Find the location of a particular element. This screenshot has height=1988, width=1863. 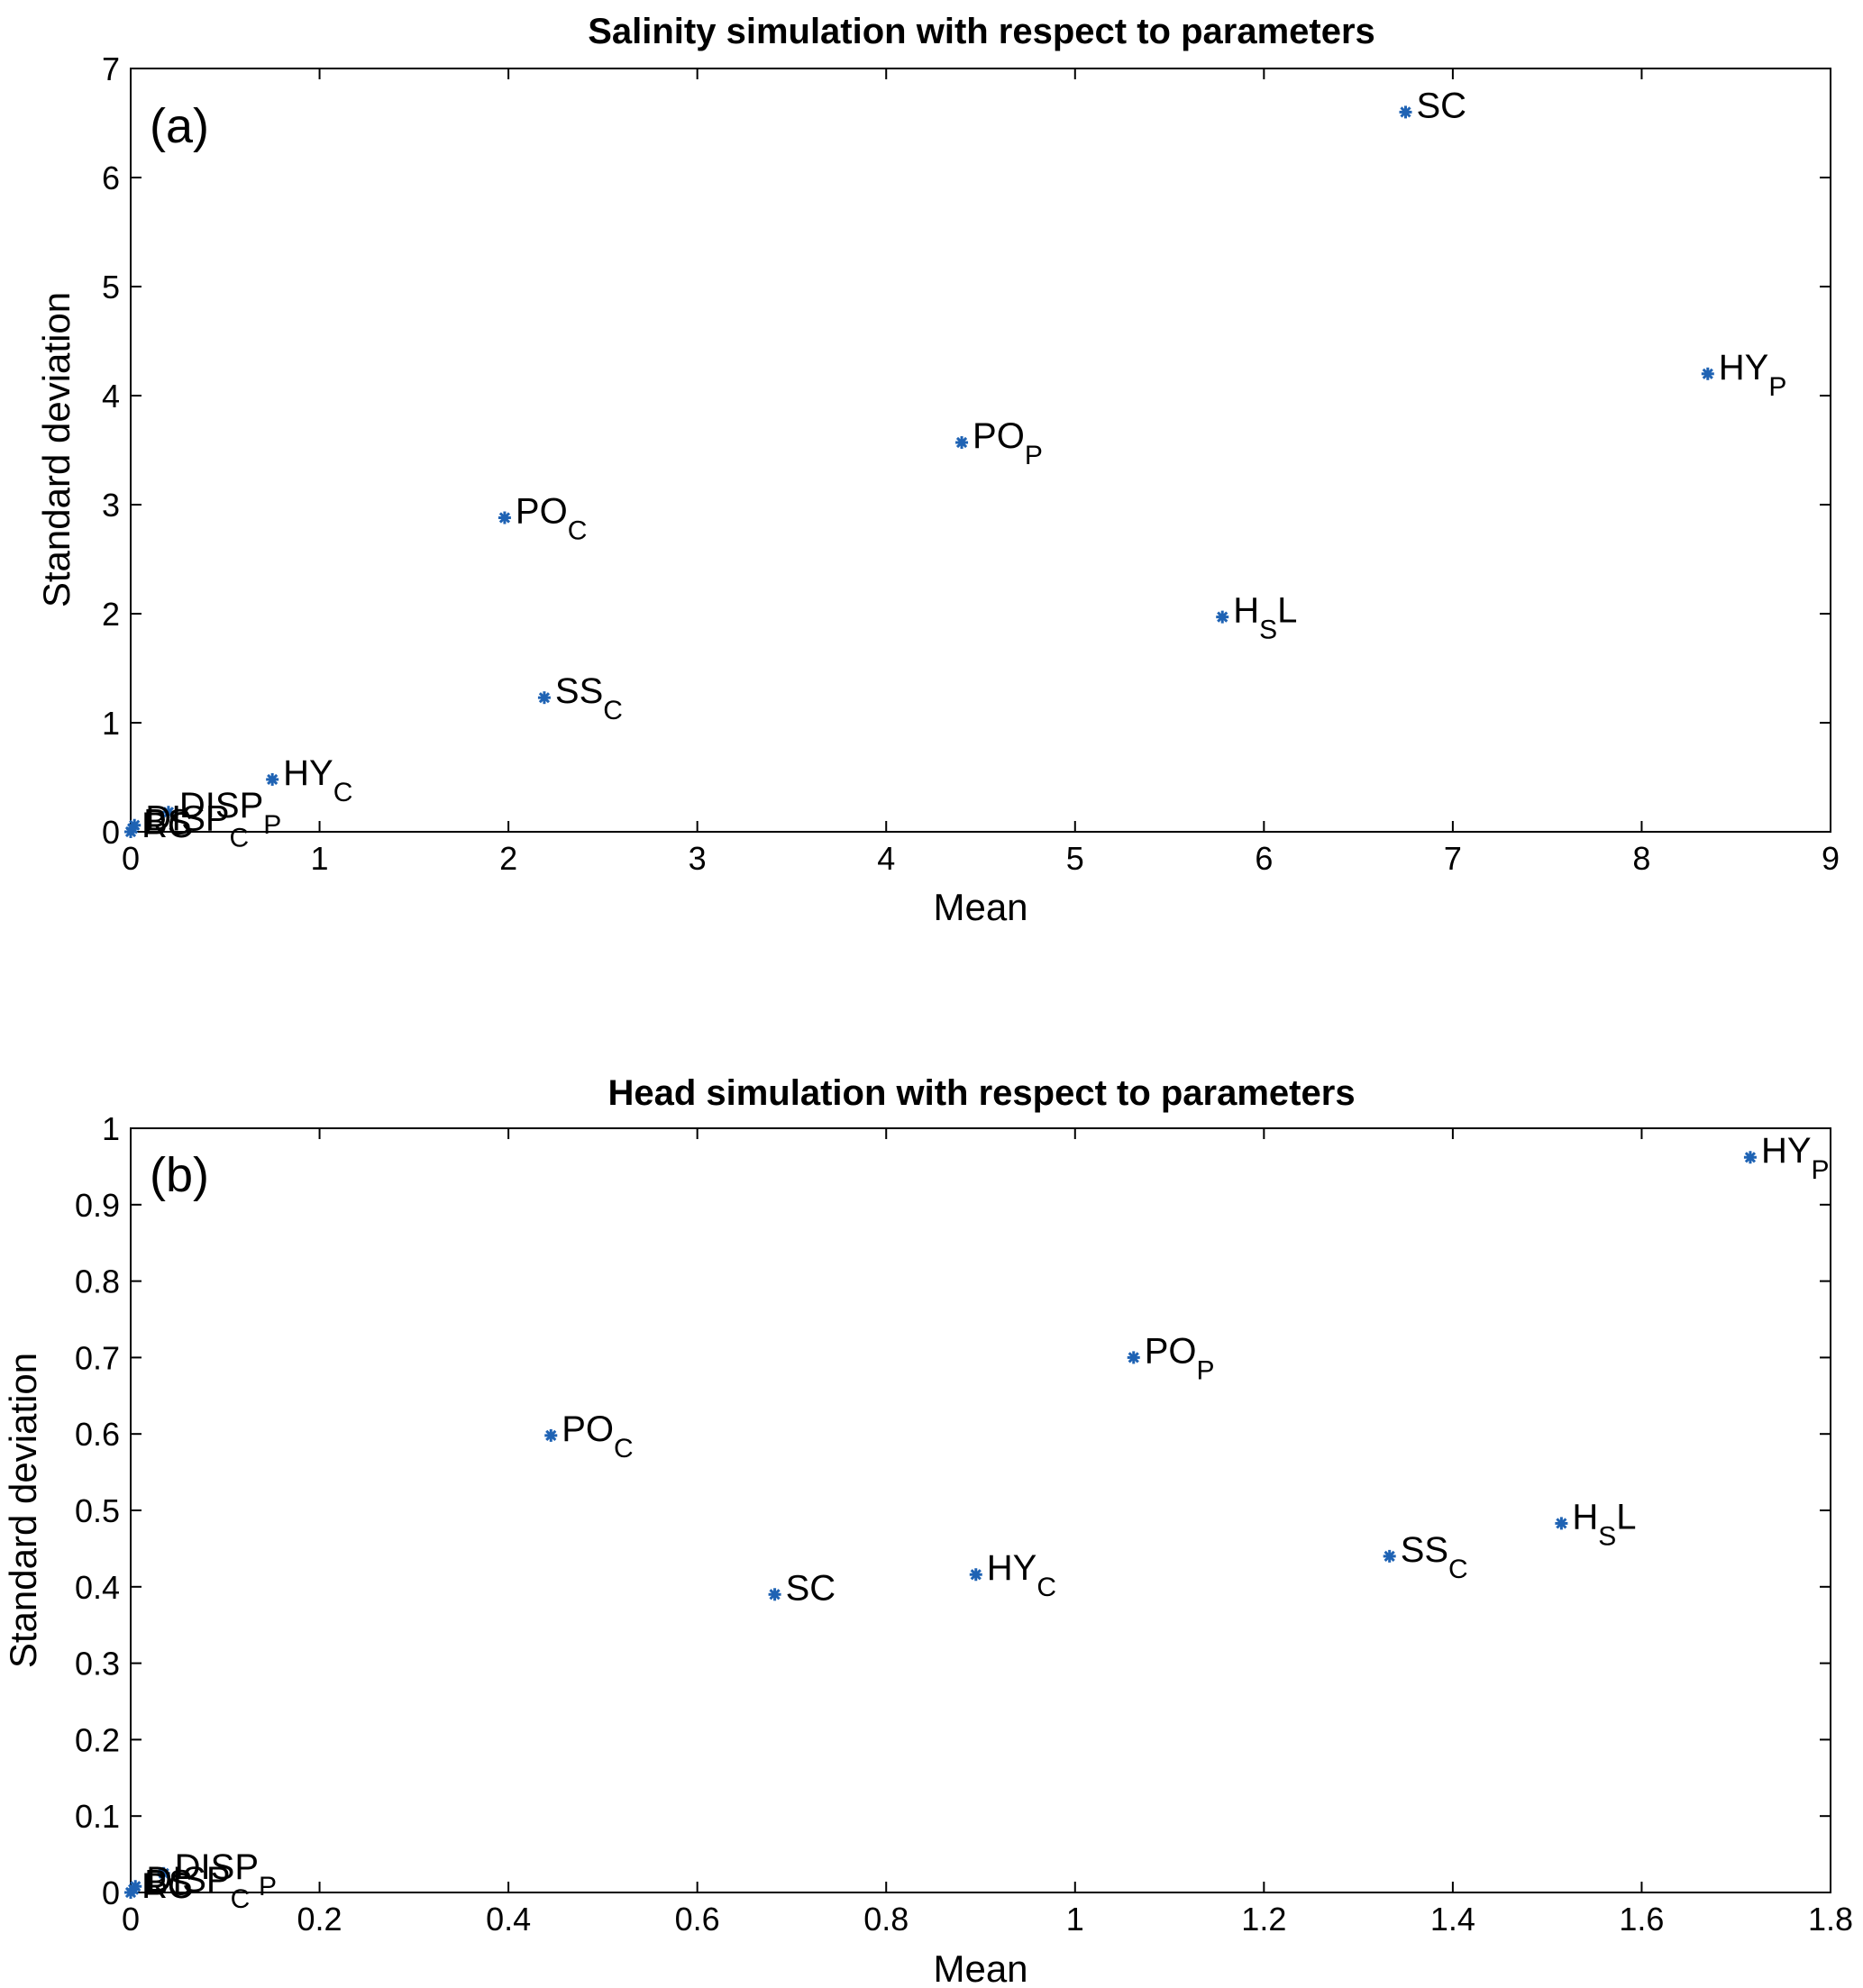

x-tick-label: 0.2 is located at coordinates (319, 1920).